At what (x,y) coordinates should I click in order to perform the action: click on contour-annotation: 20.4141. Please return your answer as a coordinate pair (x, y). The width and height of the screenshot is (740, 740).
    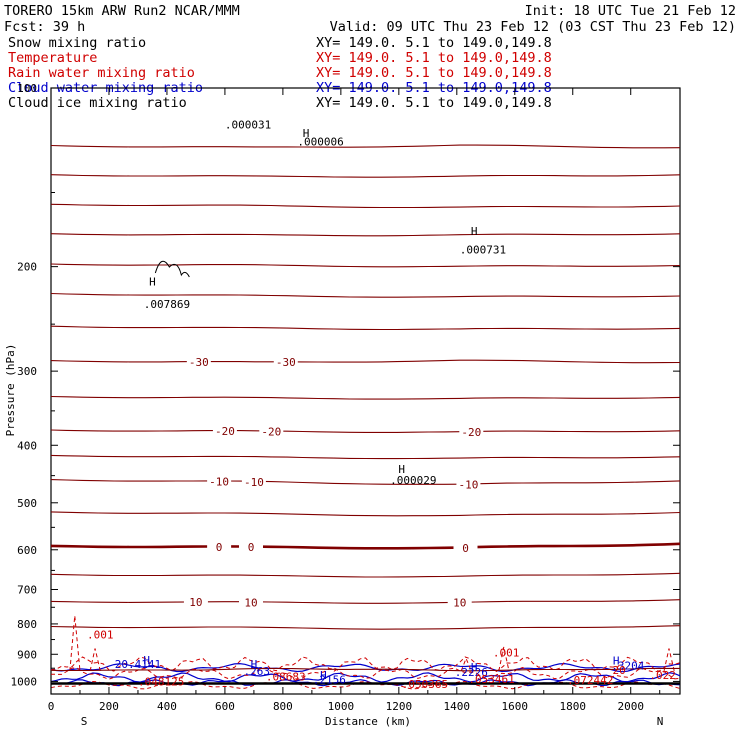
    Looking at the image, I should click on (138, 664).